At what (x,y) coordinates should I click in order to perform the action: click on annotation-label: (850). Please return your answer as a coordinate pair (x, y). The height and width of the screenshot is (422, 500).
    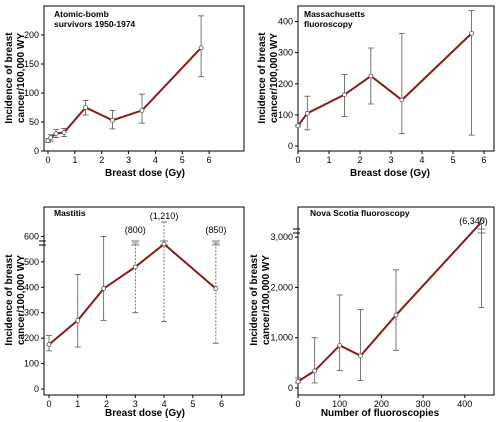
    Looking at the image, I should click on (215, 230).